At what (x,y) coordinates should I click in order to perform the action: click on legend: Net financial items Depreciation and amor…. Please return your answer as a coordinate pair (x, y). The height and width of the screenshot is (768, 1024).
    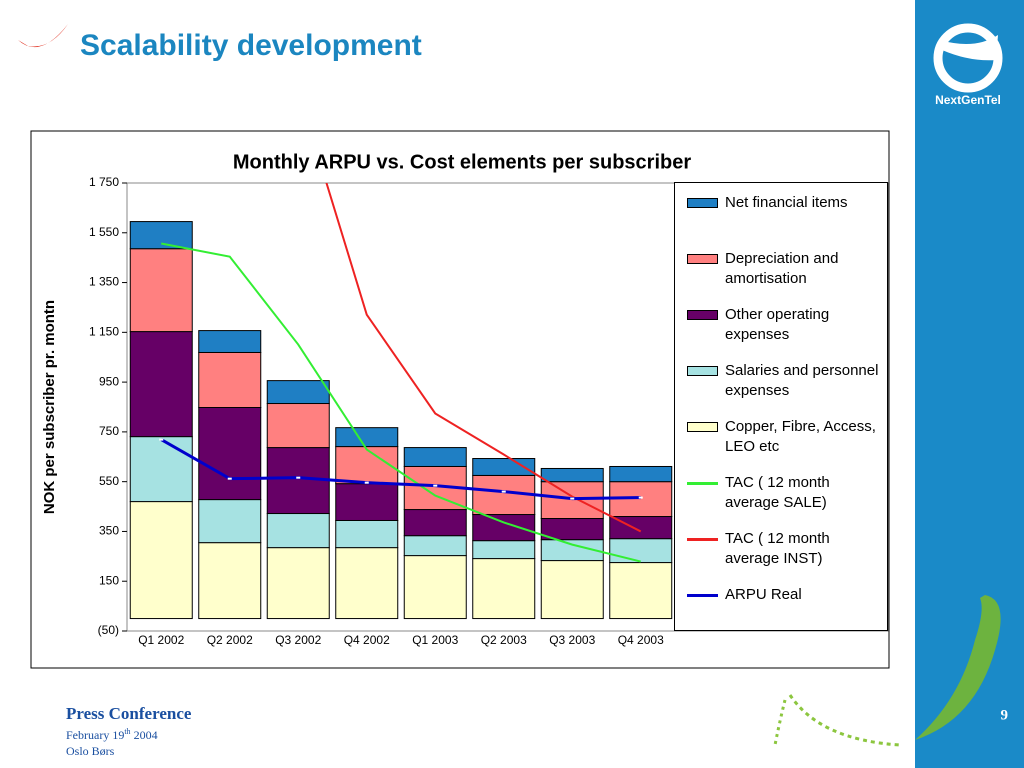
    Looking at the image, I should click on (781, 406).